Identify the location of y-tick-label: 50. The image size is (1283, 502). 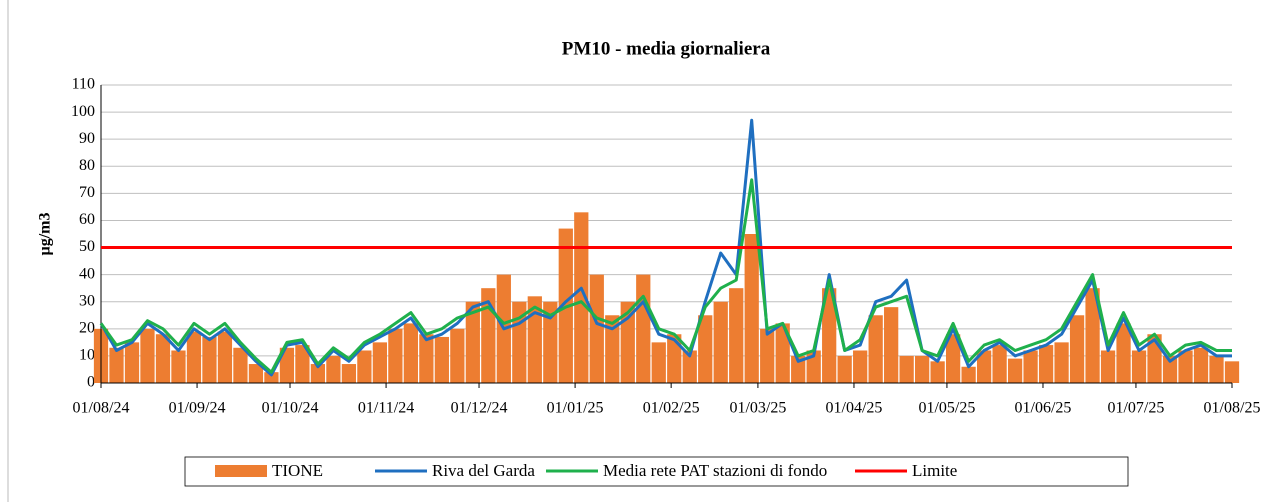
(87, 246).